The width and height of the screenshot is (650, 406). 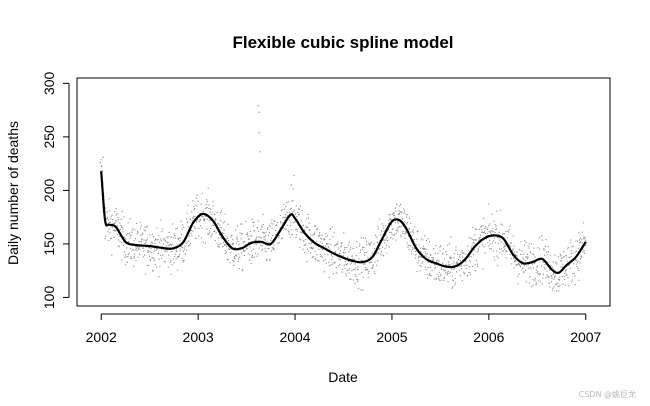 I want to click on x-tick-label: 2006, so click(x=488, y=337).